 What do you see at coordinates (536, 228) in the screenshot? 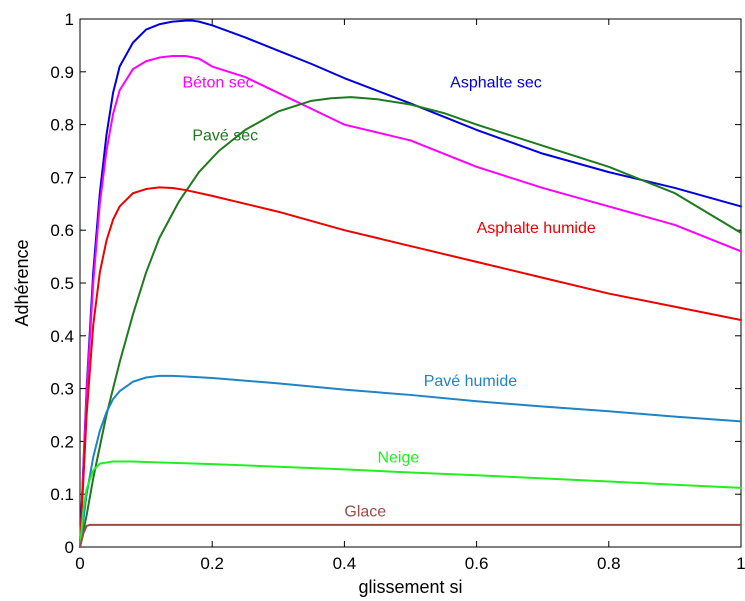
I see `series-annotation: Asphalte humide` at bounding box center [536, 228].